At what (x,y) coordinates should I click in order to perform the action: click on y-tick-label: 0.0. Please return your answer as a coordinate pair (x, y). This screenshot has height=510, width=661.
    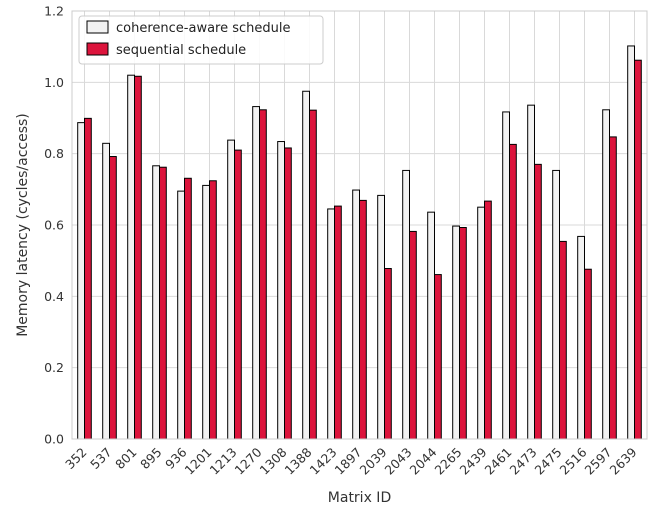
    Looking at the image, I should click on (54, 439).